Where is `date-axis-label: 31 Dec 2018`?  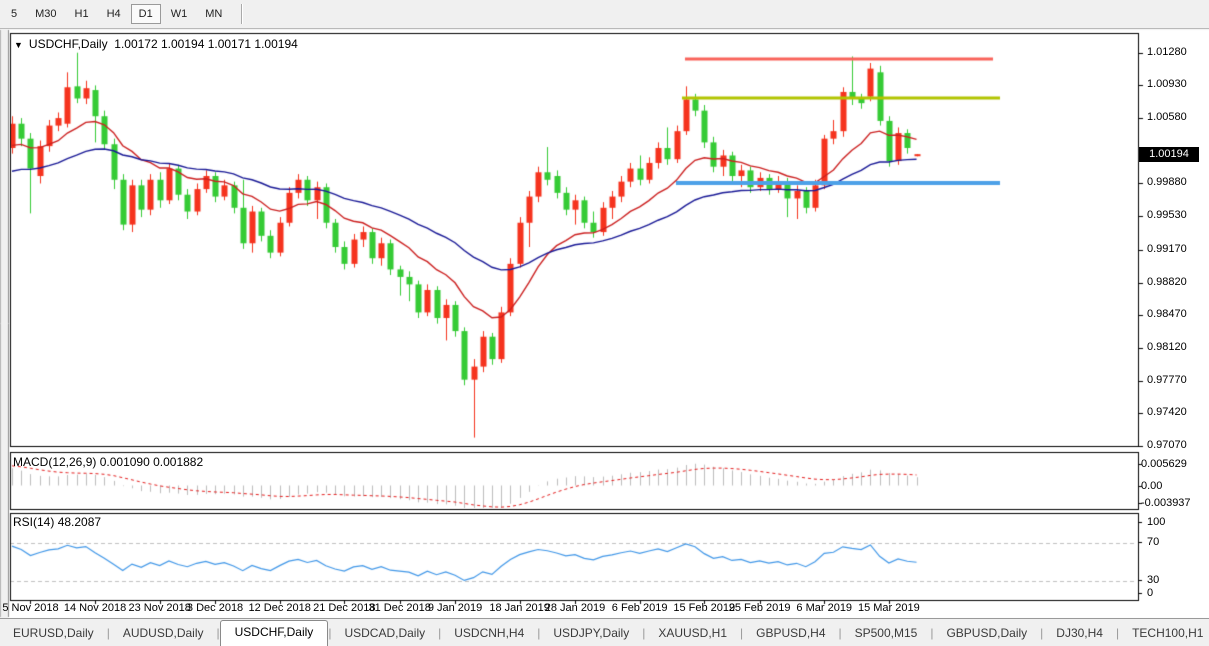 date-axis-label: 31 Dec 2018 is located at coordinates (399, 608).